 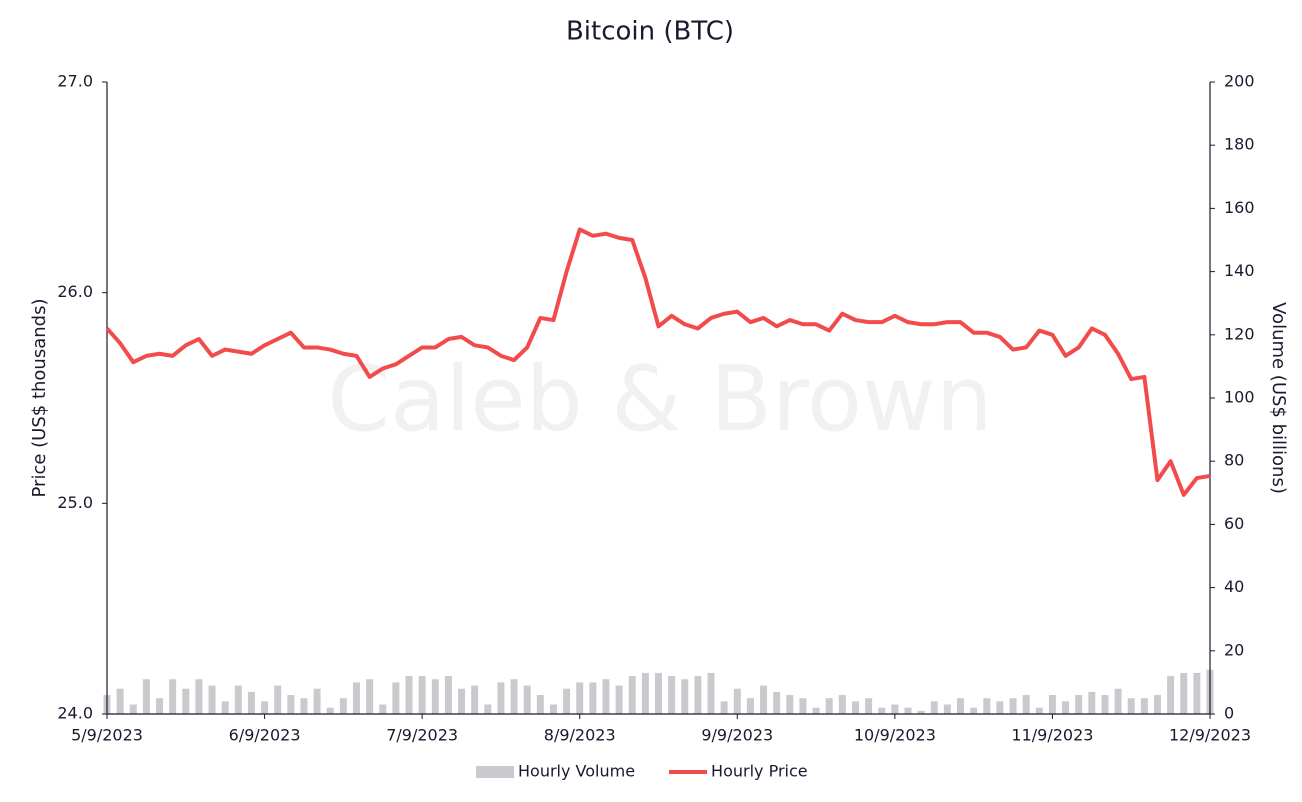 What do you see at coordinates (737, 735) in the screenshot?
I see `x-tick-label: 9/9/2023` at bounding box center [737, 735].